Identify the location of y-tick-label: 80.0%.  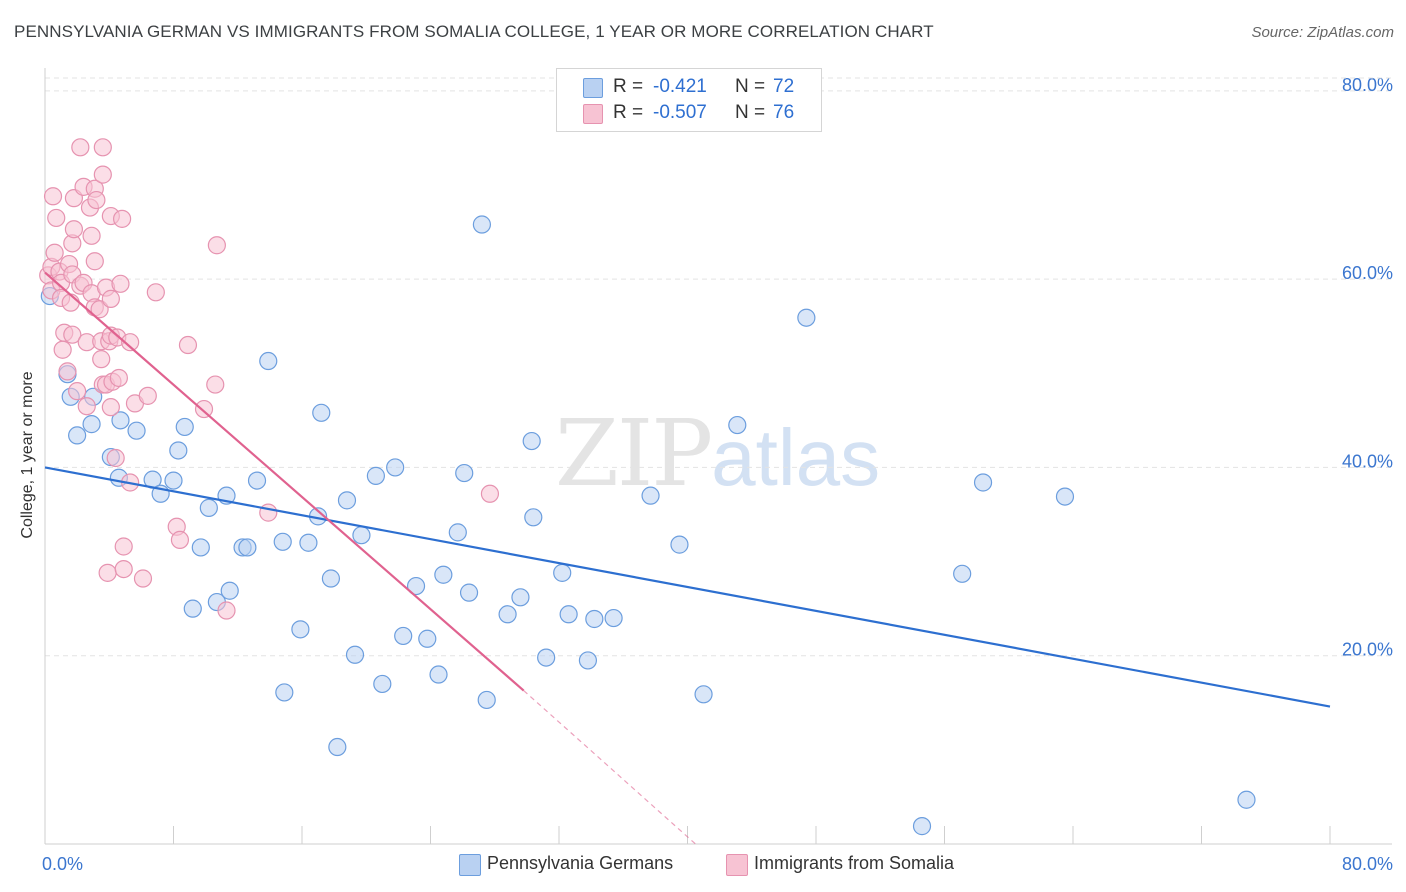
(1367, 85).